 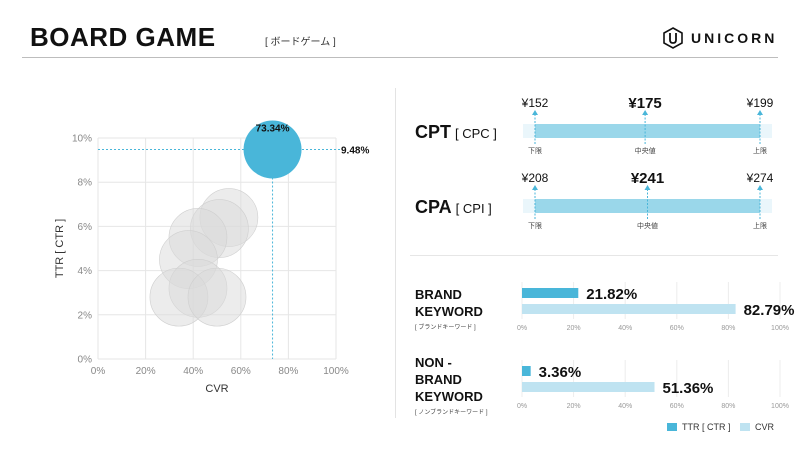 I want to click on cpa-median-caption: 中央値, so click(x=647, y=225).